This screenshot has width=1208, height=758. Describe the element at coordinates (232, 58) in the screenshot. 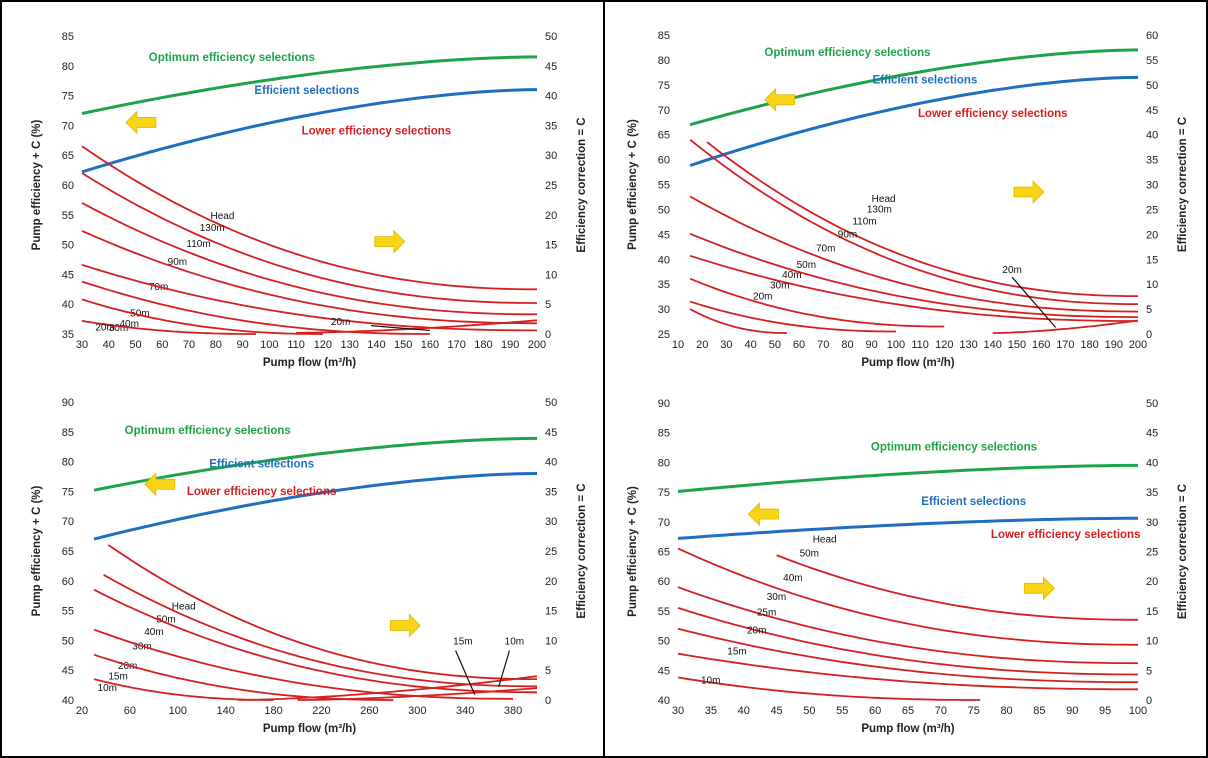

I see `optimum-region-label: Optimum efficiency selections` at that location.